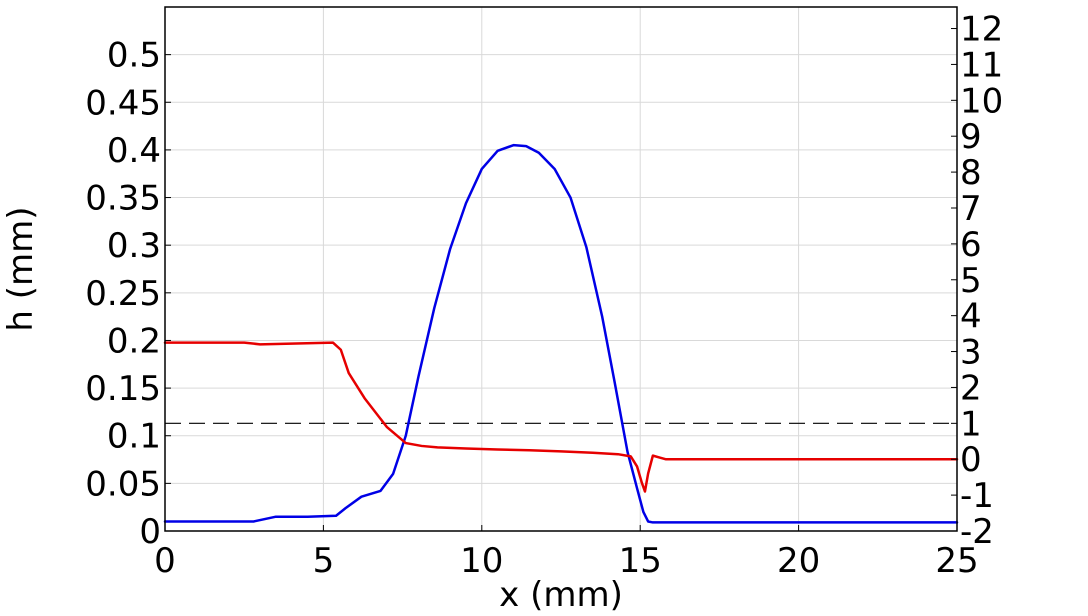 Image resolution: width=1088 pixels, height=616 pixels. Describe the element at coordinates (134, 151) in the screenshot. I see `y-tick-label: 0.4` at that location.